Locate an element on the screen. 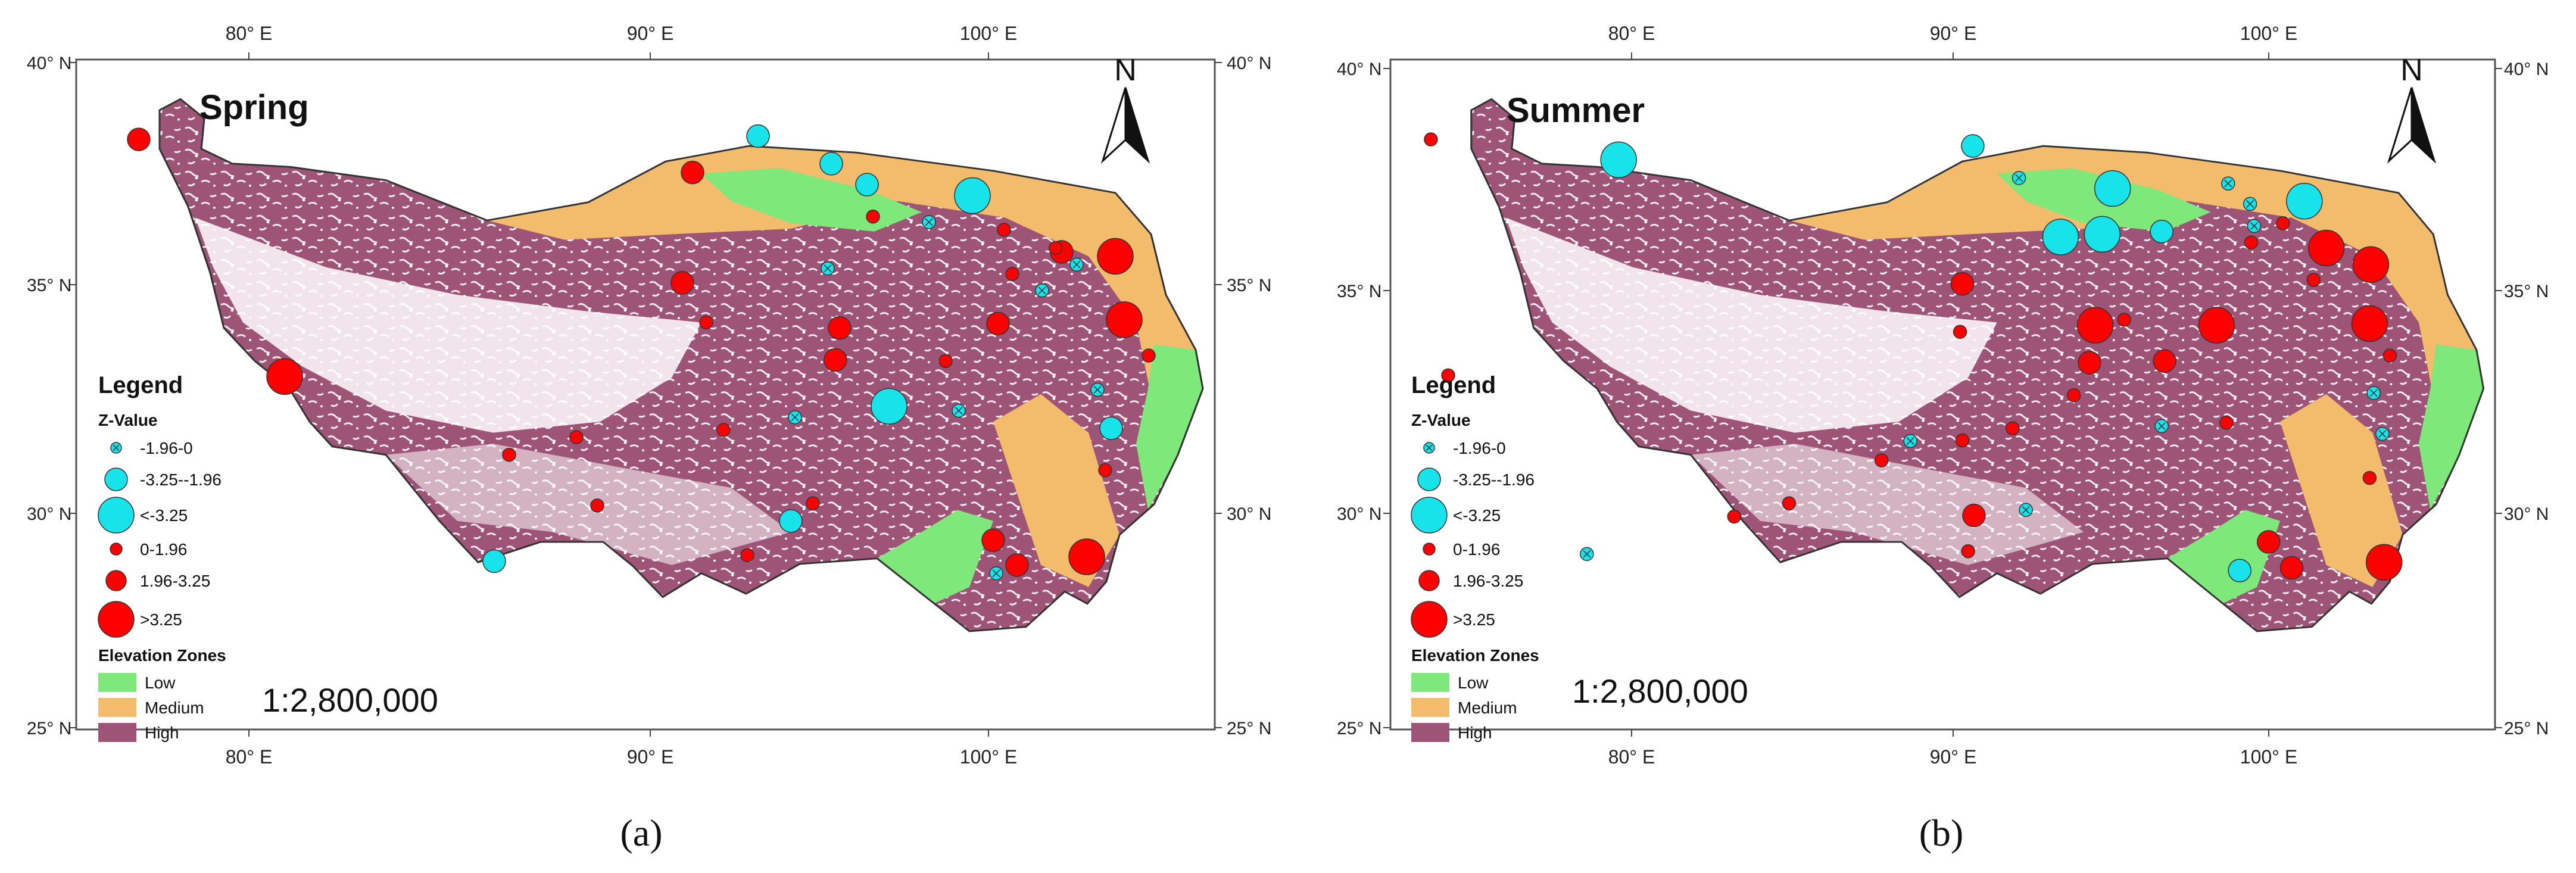 This screenshot has width=2576, height=873. panel-caption: (b) is located at coordinates (1941, 833).